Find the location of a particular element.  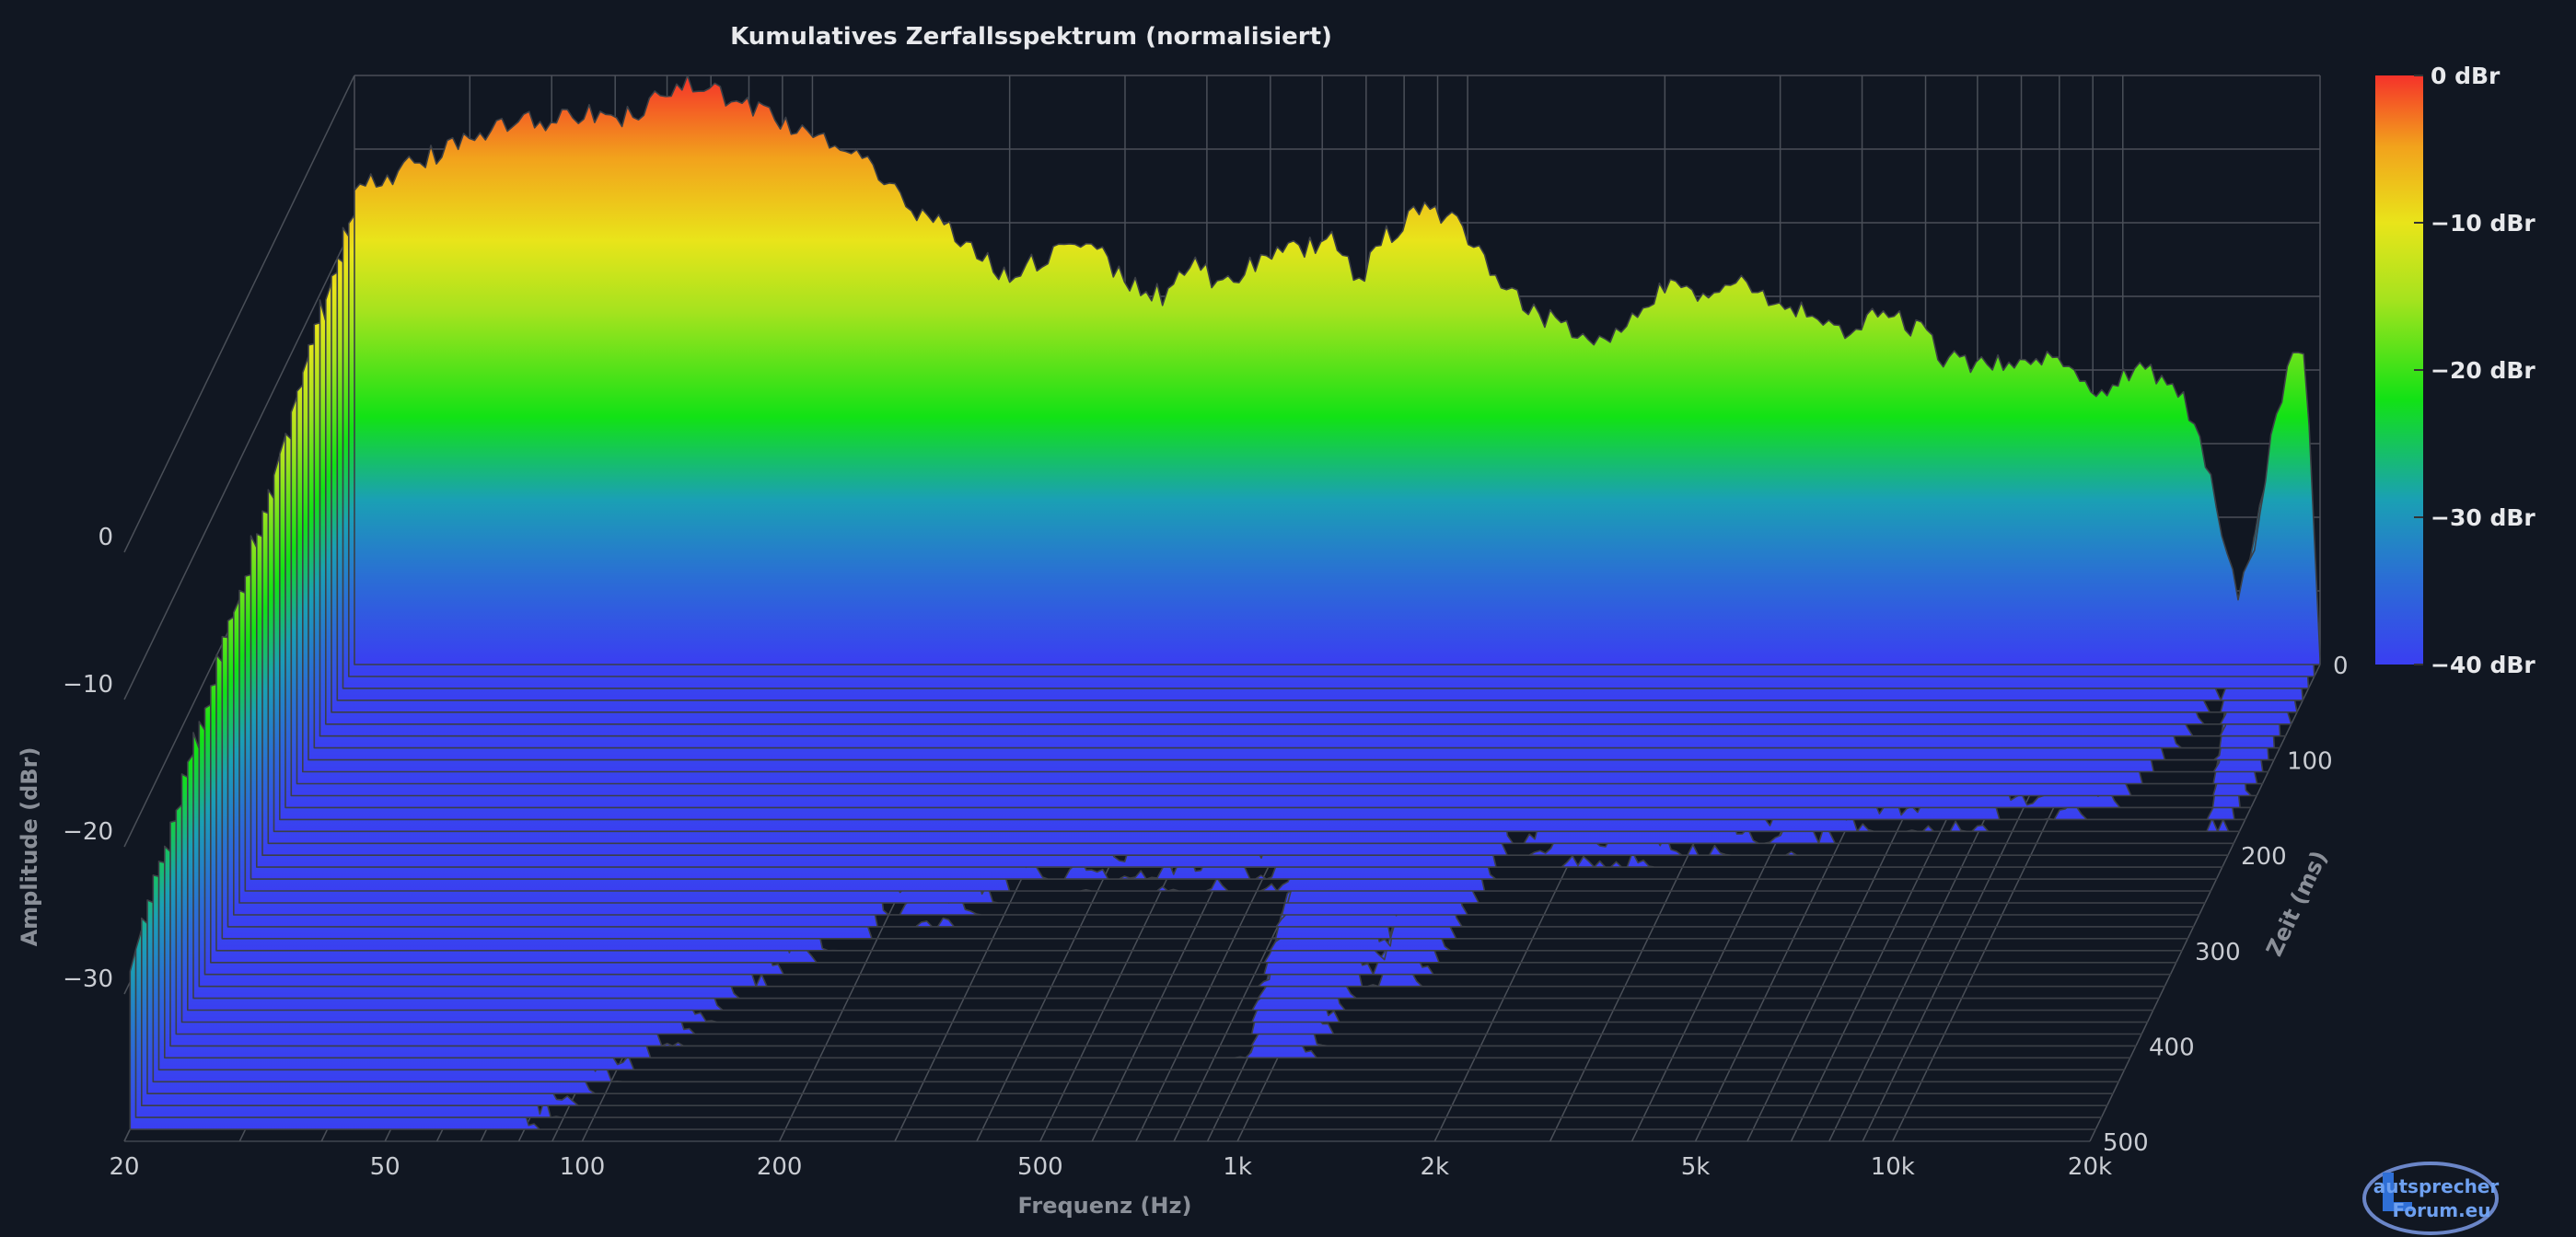

z-tick-label: 100 is located at coordinates (2310, 762).